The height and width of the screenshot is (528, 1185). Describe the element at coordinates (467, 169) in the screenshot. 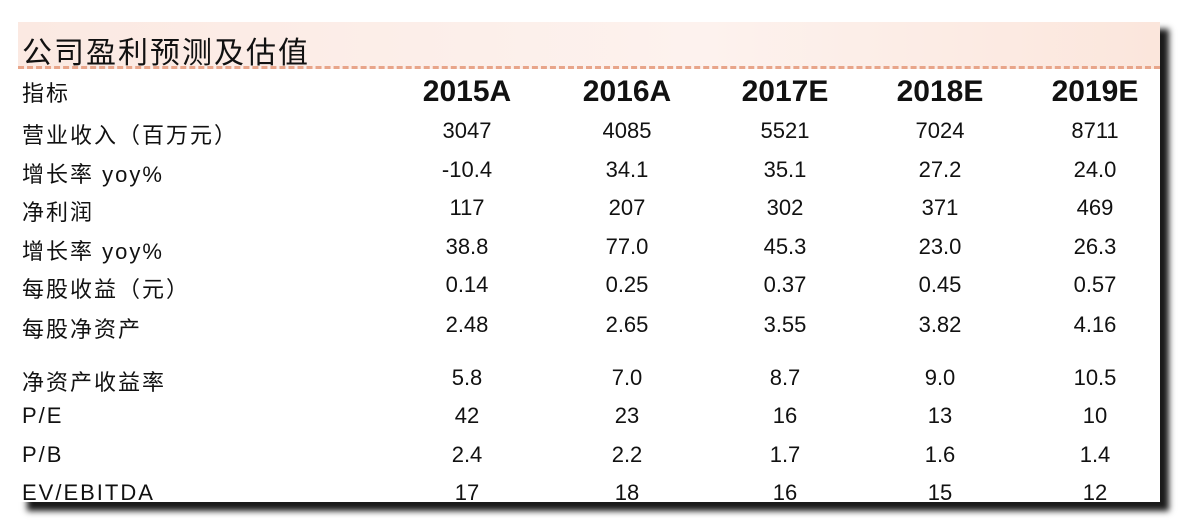

I see `cell-value: -10.4` at that location.